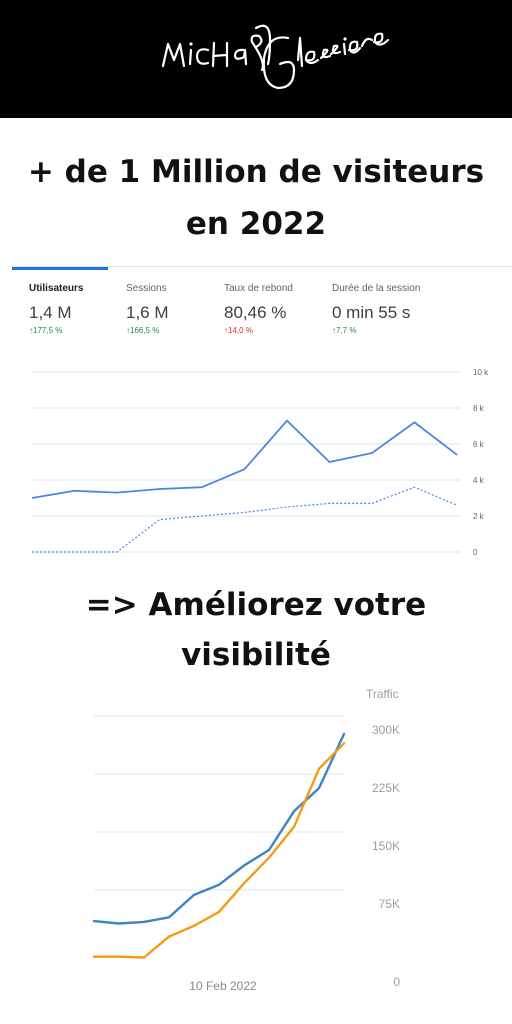 The height and width of the screenshot is (1024, 512). Describe the element at coordinates (386, 788) in the screenshot. I see `y-tick-label: 225K` at that location.